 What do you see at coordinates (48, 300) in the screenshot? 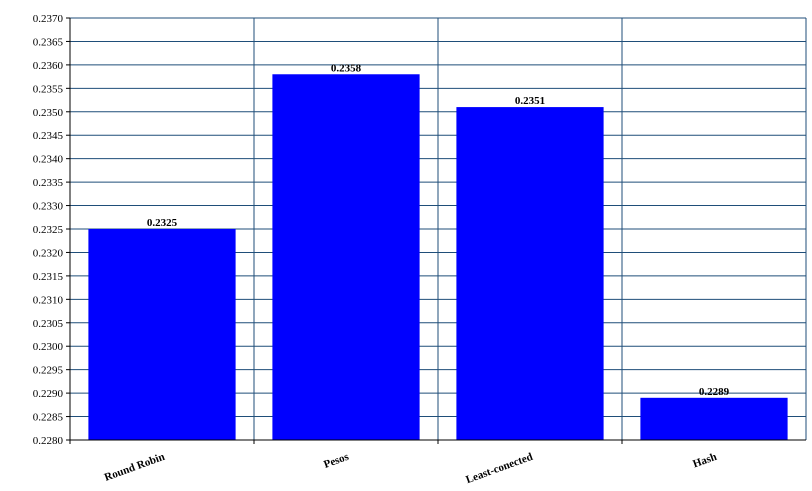
I see `y-tick-label: 0.2310` at bounding box center [48, 300].